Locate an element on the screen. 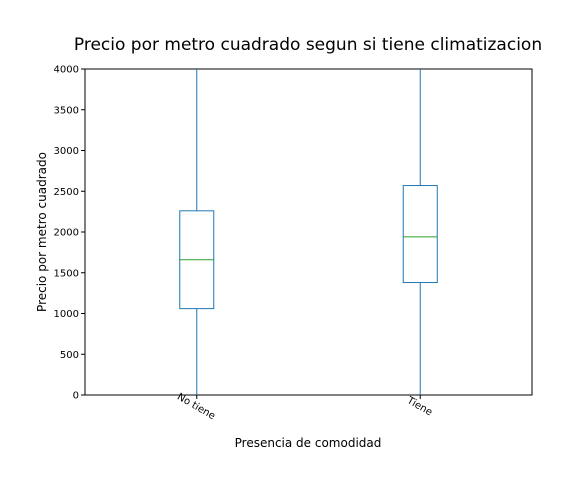 The height and width of the screenshot is (485, 577). y-axis-label: Precio por metro cuadrado is located at coordinates (42, 232).